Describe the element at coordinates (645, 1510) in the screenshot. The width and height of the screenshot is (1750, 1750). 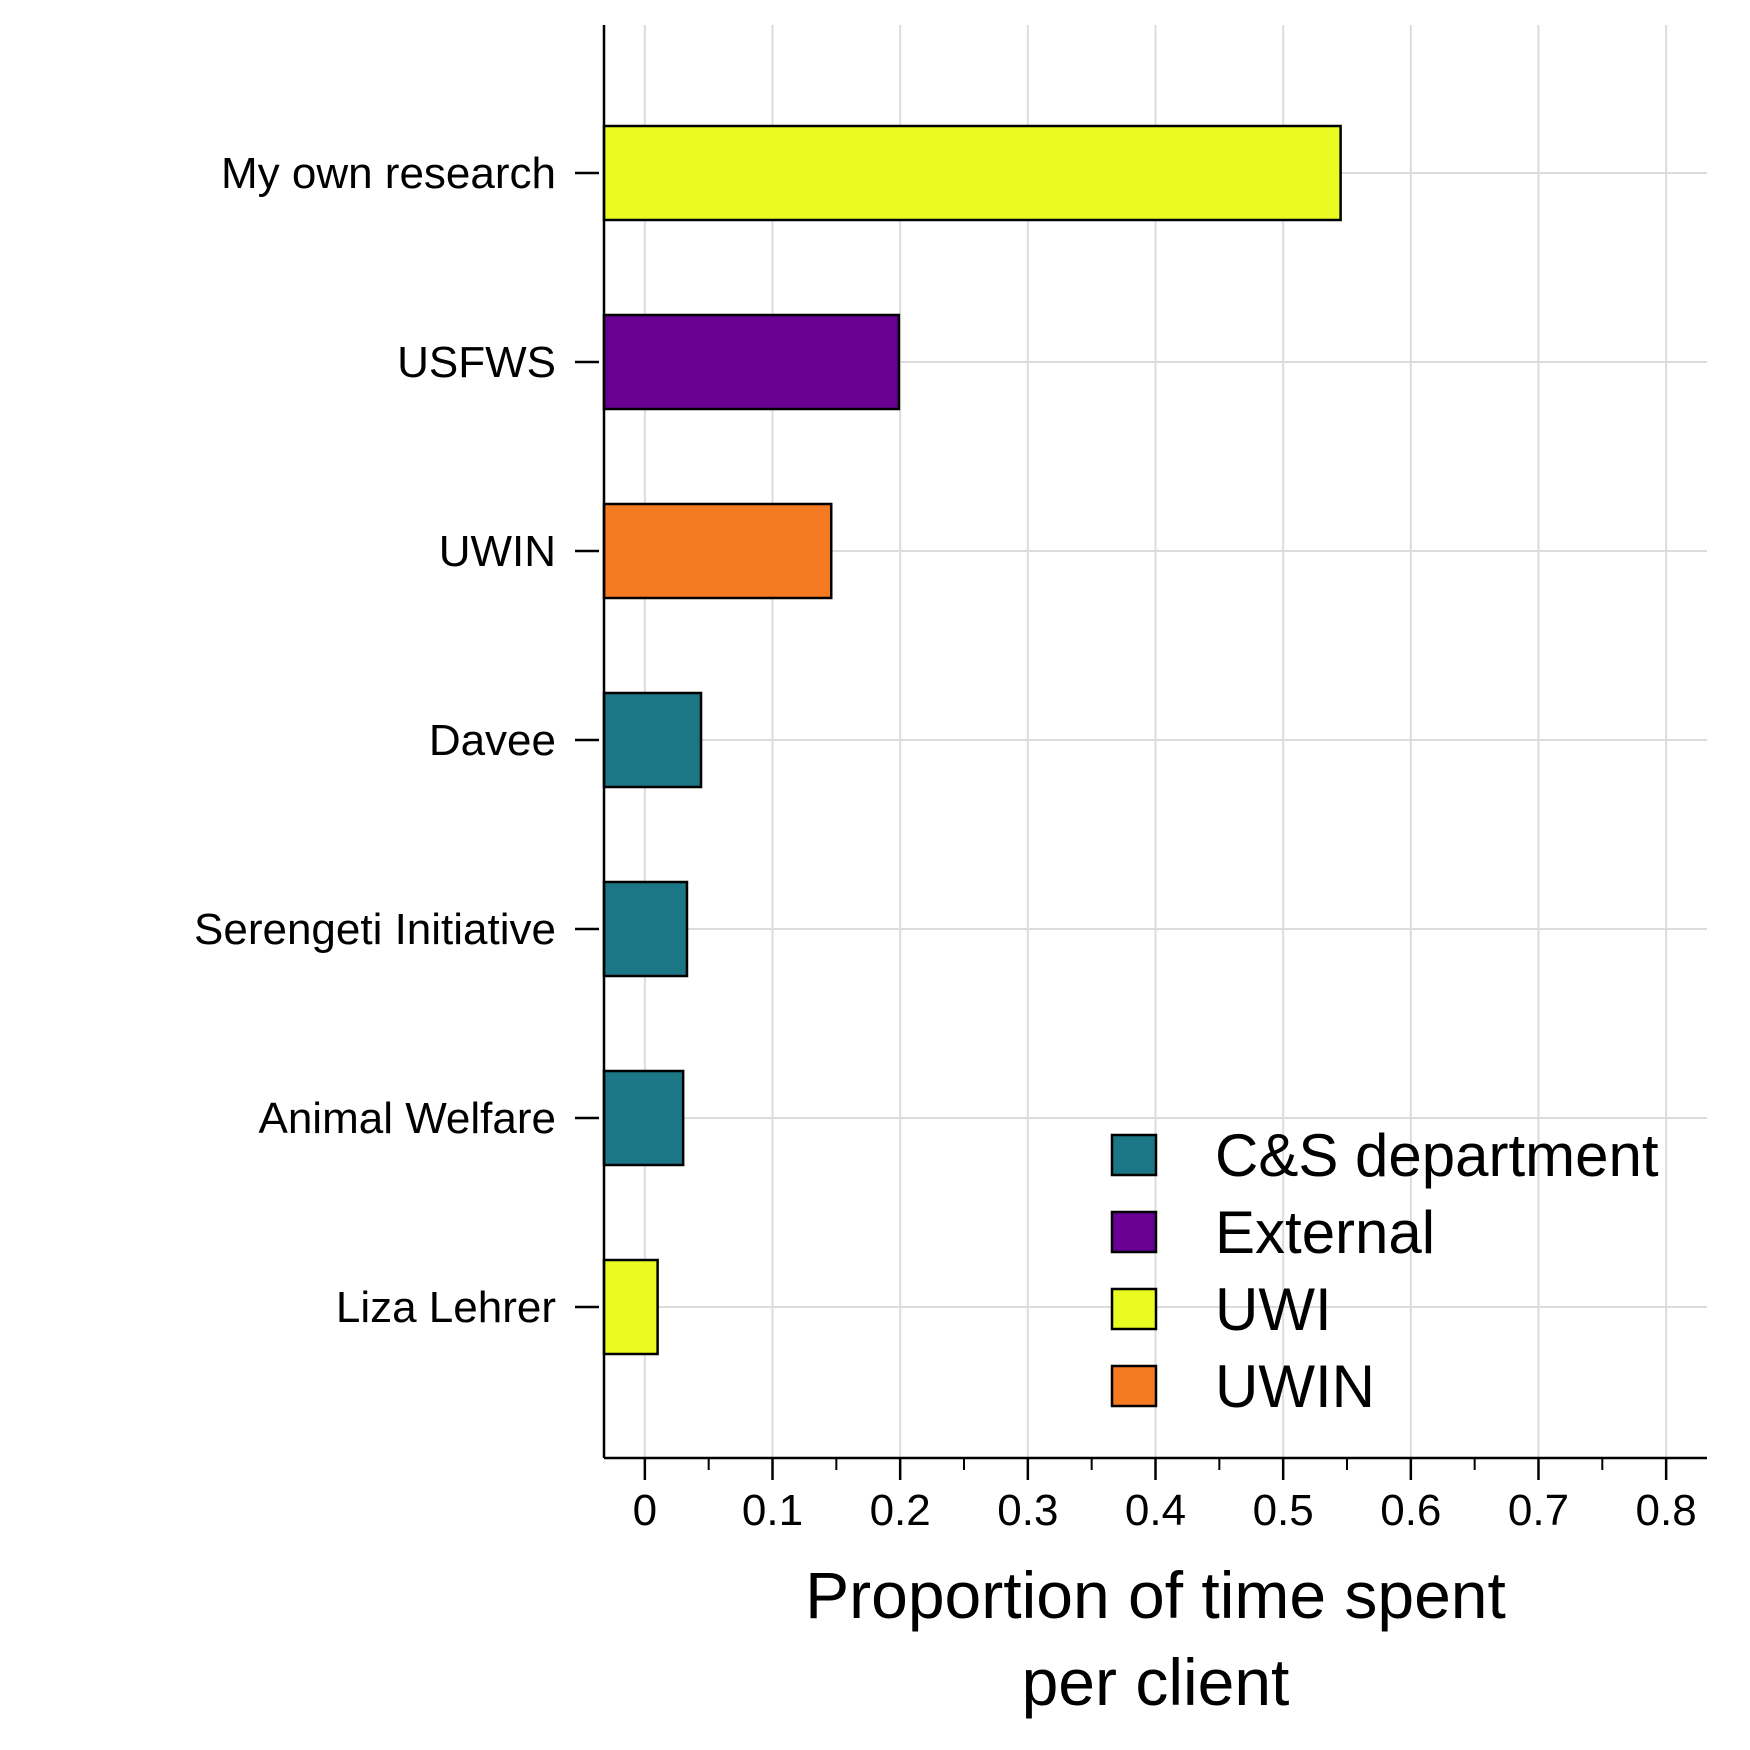
I see `x-tick-label-0: 0` at that location.